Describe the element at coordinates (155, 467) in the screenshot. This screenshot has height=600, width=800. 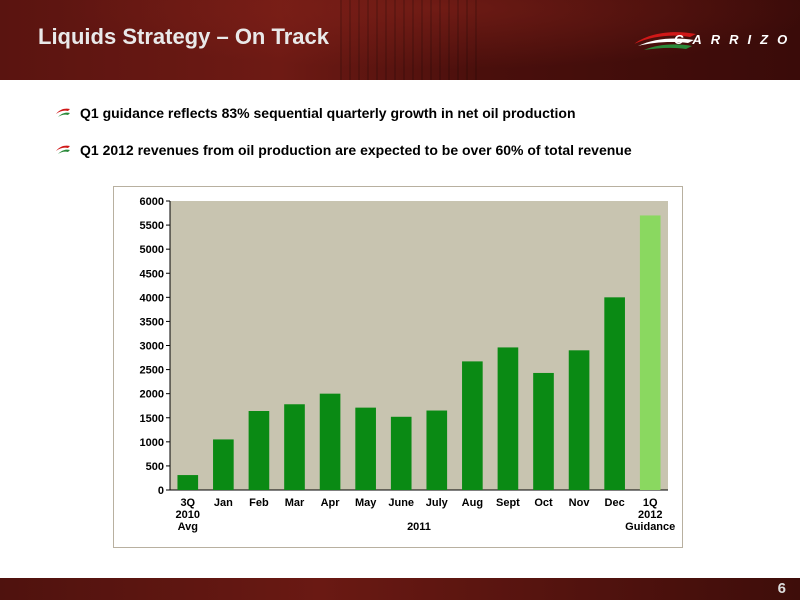
I see `y-tick-label: 500` at that location.